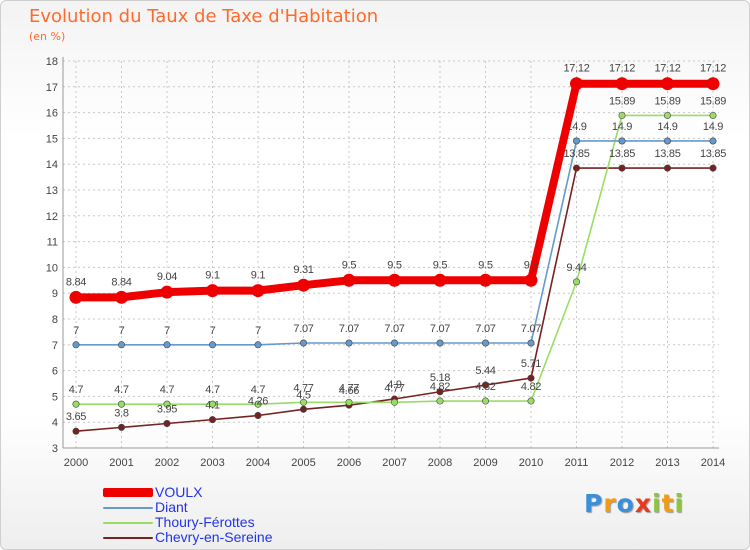  What do you see at coordinates (577, 463) in the screenshot?
I see `x-tick-label: 2011` at bounding box center [577, 463].